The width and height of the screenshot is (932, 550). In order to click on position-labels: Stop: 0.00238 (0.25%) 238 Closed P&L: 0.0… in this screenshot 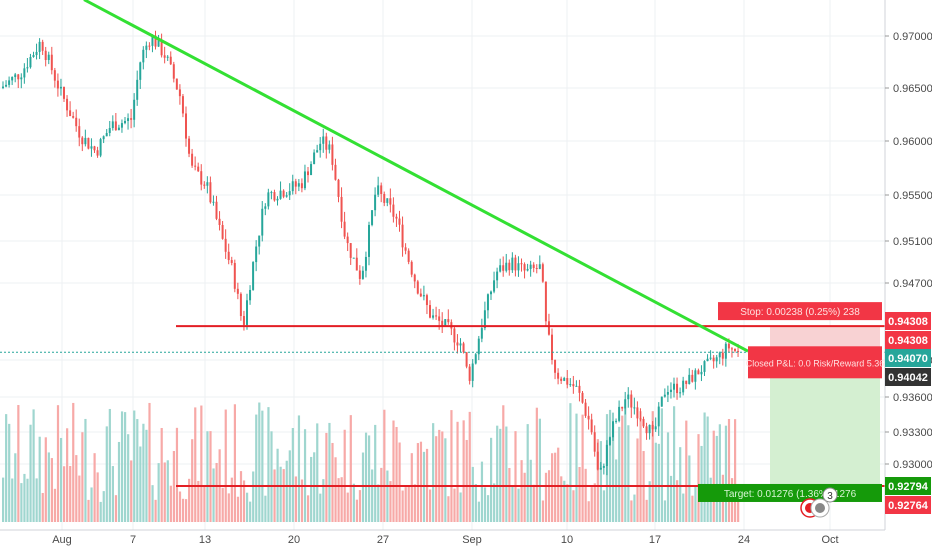, I will do `click(791, 402)`.